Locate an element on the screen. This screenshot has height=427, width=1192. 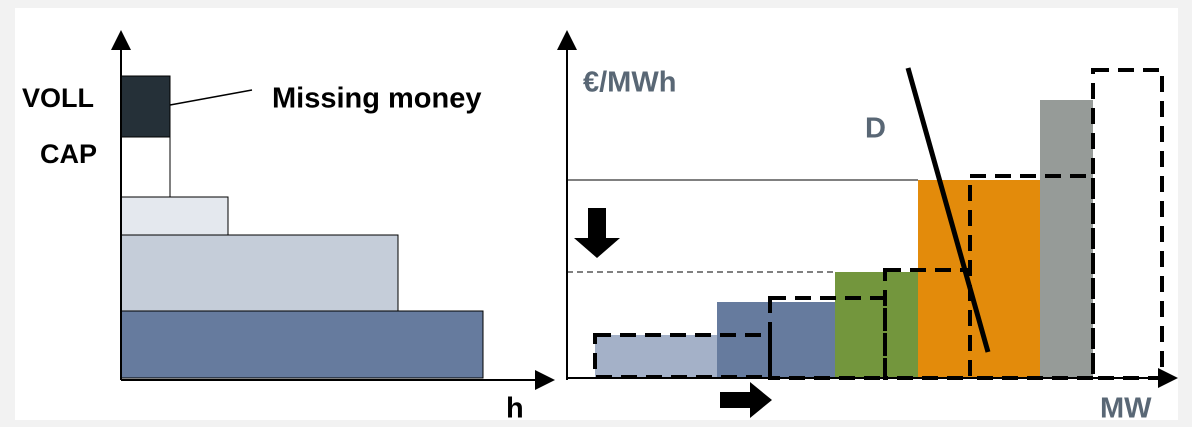
right-arrow is located at coordinates (746, 400).